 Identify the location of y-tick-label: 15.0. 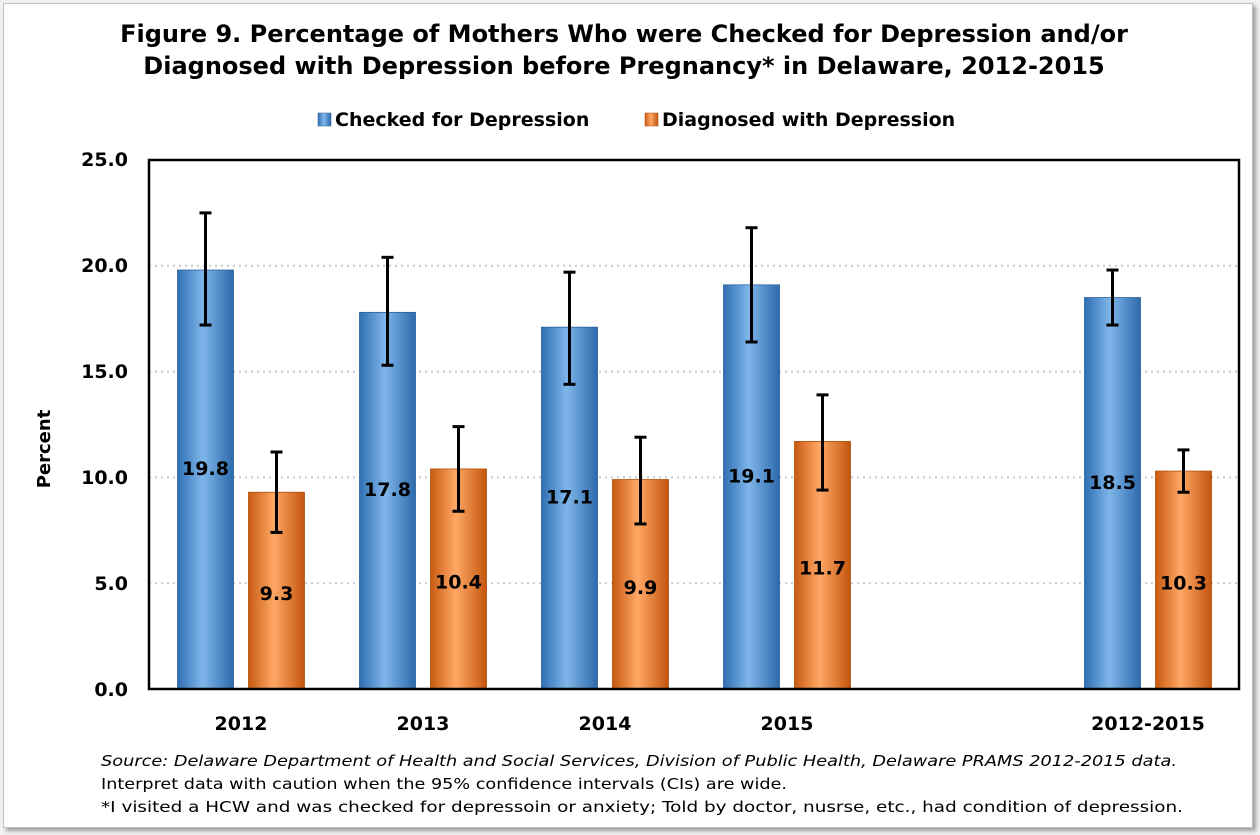
(104, 372).